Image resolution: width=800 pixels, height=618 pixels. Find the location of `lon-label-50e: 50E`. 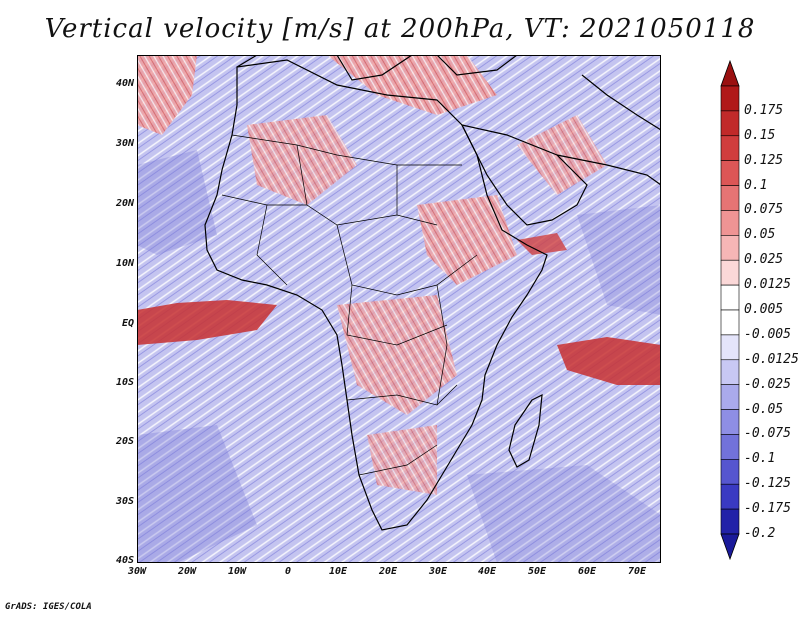

lon-label-50e: 50E is located at coordinates (537, 571).